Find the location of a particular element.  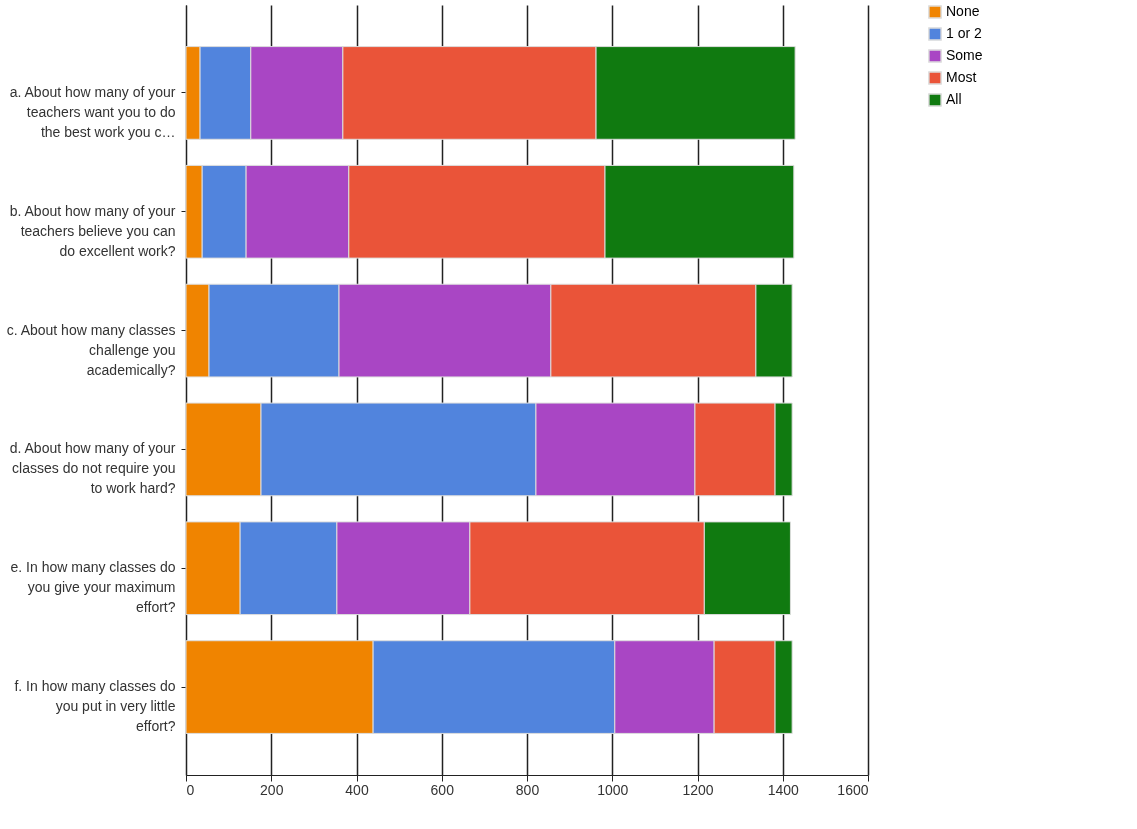

x-tick-label: 0 is located at coordinates (190, 789).